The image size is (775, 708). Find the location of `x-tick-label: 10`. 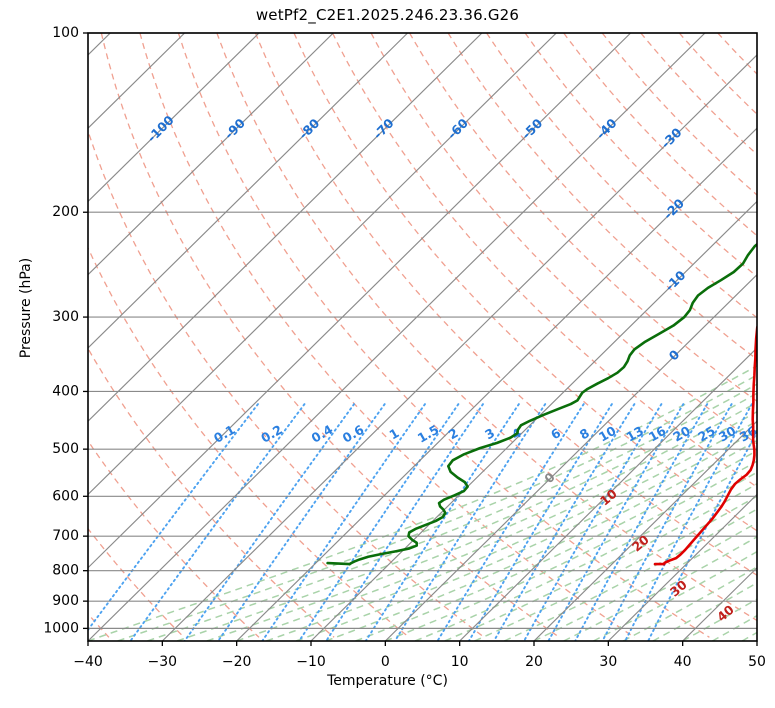

x-tick-label: 10 is located at coordinates (460, 662).